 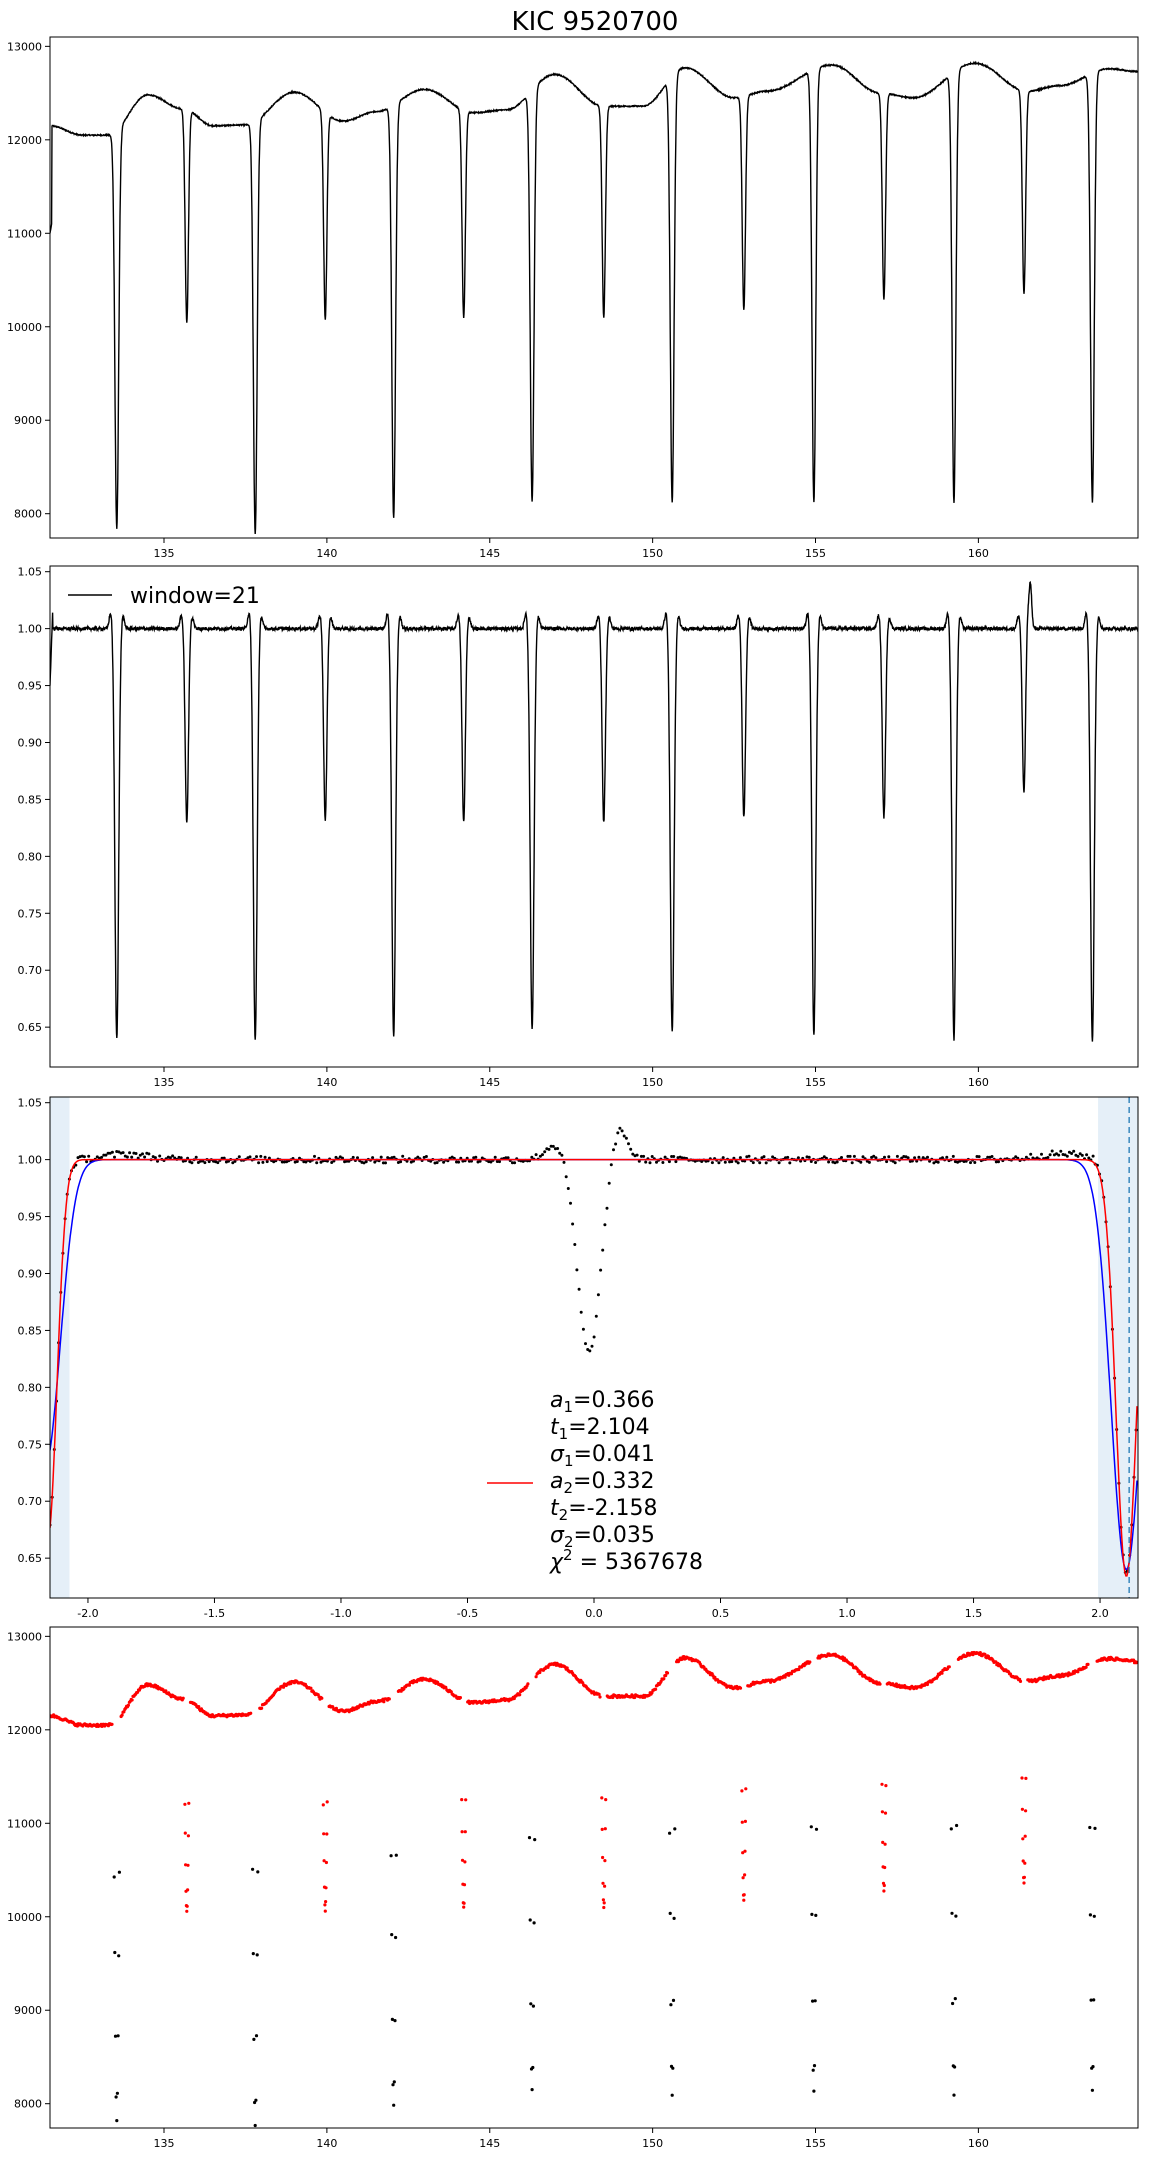 What do you see at coordinates (638, 1562) in the screenshot?
I see `param-value: = 5367678` at bounding box center [638, 1562].